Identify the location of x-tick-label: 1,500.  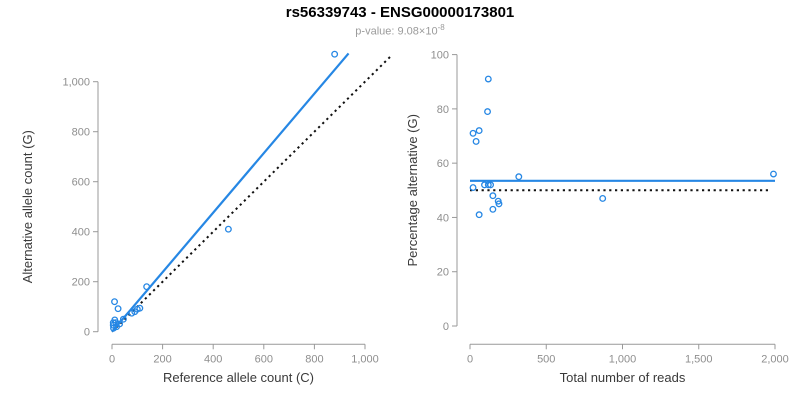
(699, 359).